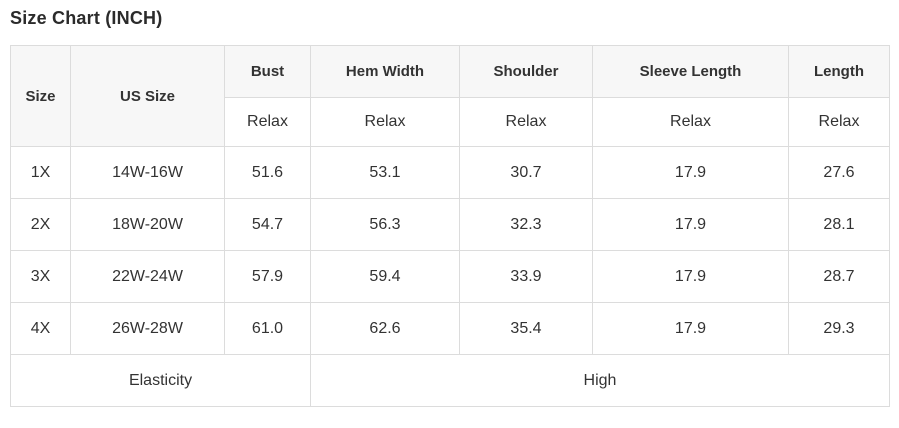  I want to click on elasticity-label: Elasticity, so click(160, 380).